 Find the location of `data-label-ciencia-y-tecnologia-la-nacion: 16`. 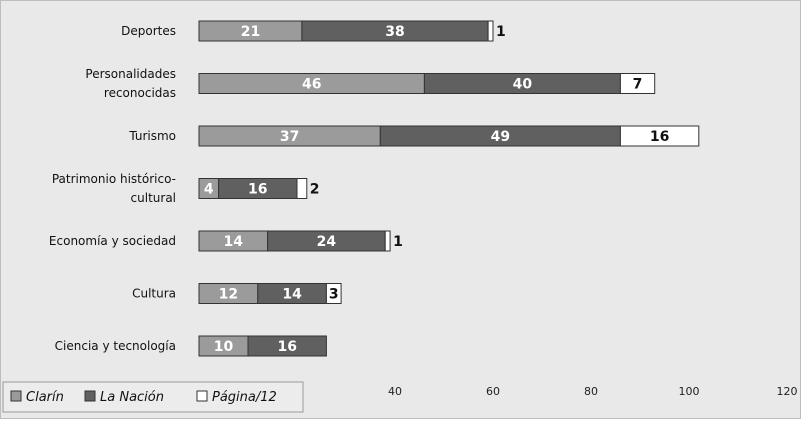

data-label-ciencia-y-tecnologia-la-nacion: 16 is located at coordinates (286, 347).